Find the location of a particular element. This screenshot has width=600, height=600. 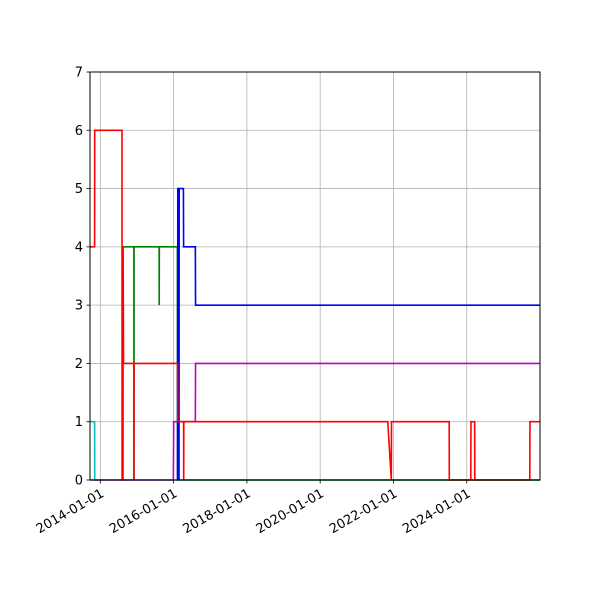

y-tick-label: 0 is located at coordinates (79, 481).